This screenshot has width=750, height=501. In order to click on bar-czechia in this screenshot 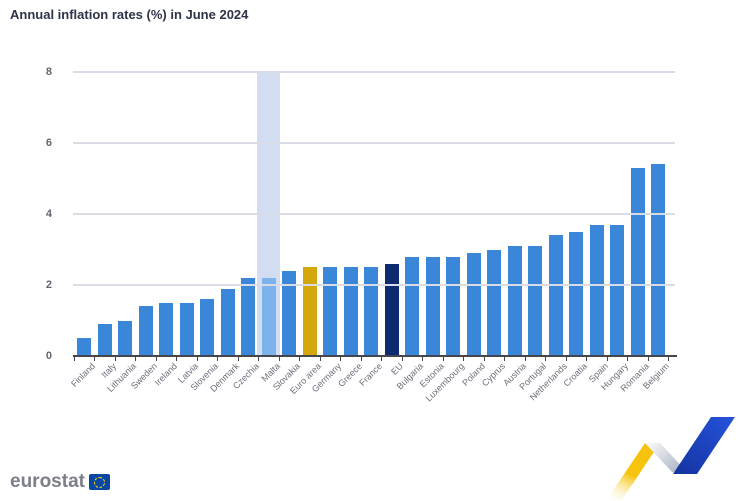, I will do `click(248, 316)`.